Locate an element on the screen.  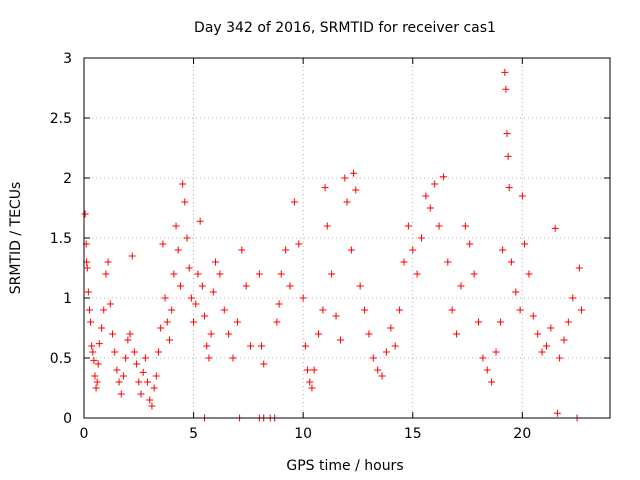
y-tick-label: 2.5 is located at coordinates (61, 119).